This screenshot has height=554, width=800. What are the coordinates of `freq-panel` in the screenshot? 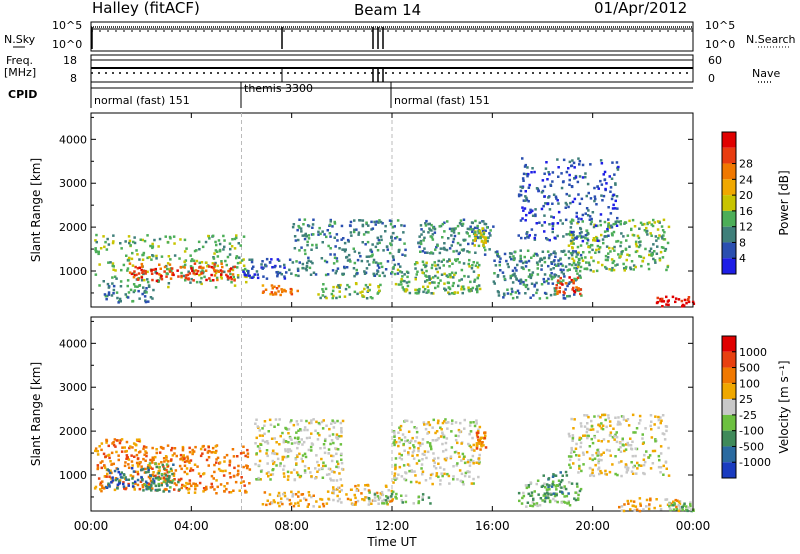 It's located at (431, 68).